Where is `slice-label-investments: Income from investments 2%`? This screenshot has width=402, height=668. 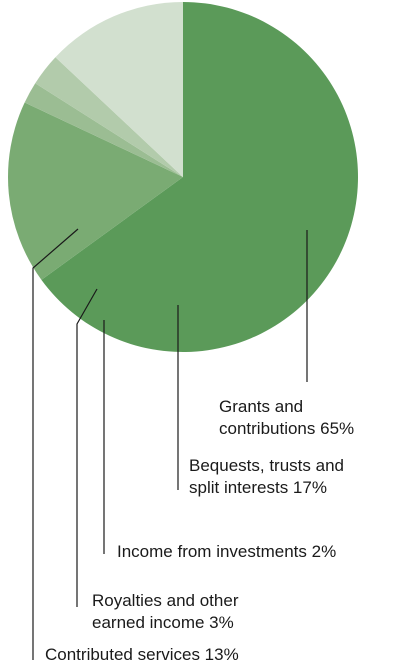
slice-label-investments: Income from investments 2% is located at coordinates (226, 551).